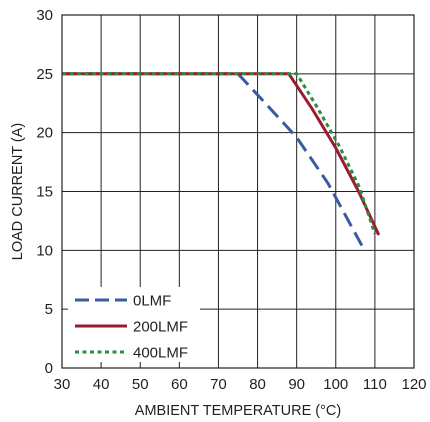 Image resolution: width=430 pixels, height=422 pixels. Describe the element at coordinates (44, 192) in the screenshot. I see `y-tick-label: 15` at that location.